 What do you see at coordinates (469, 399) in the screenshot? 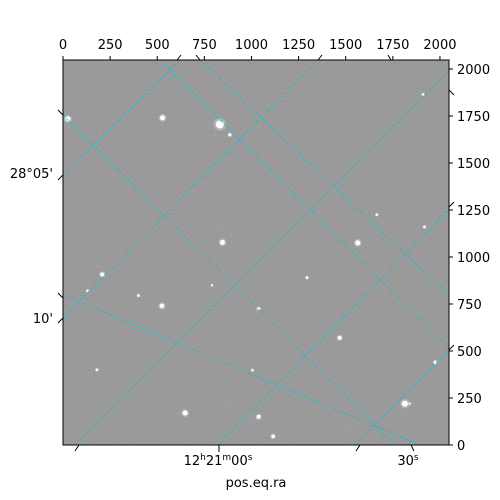
I see `right-axis-tick-label: 250` at bounding box center [469, 399].